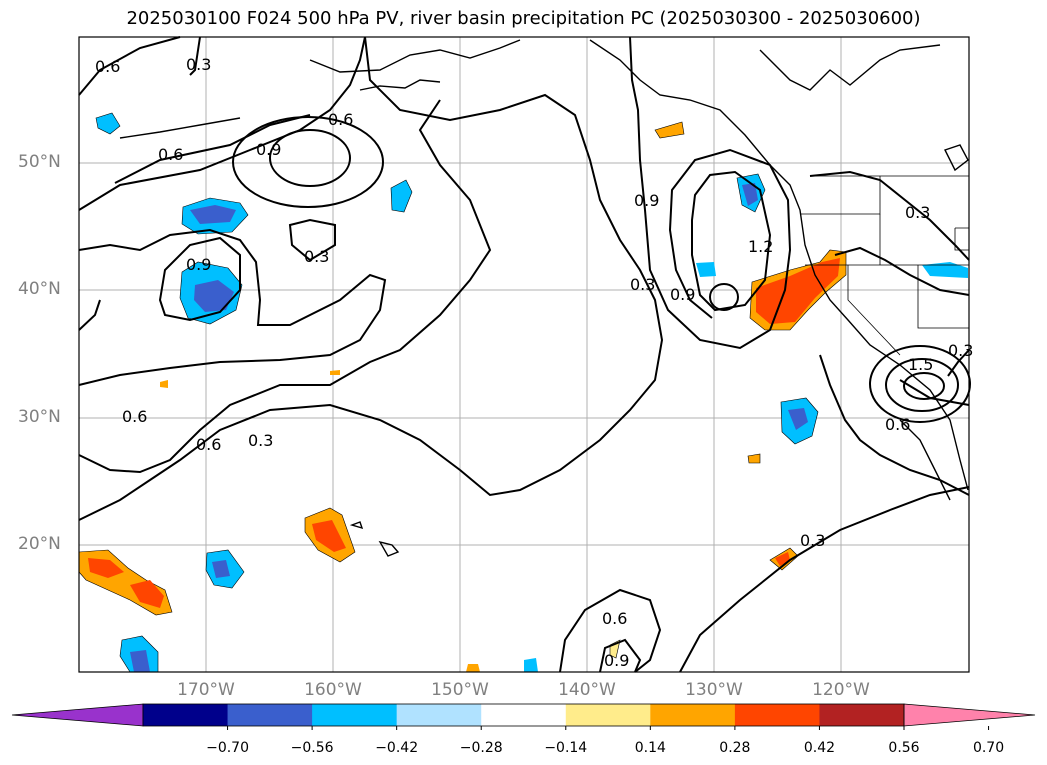  Describe the element at coordinates (460, 690) in the screenshot. I see `lon-label: 150°W` at that location.